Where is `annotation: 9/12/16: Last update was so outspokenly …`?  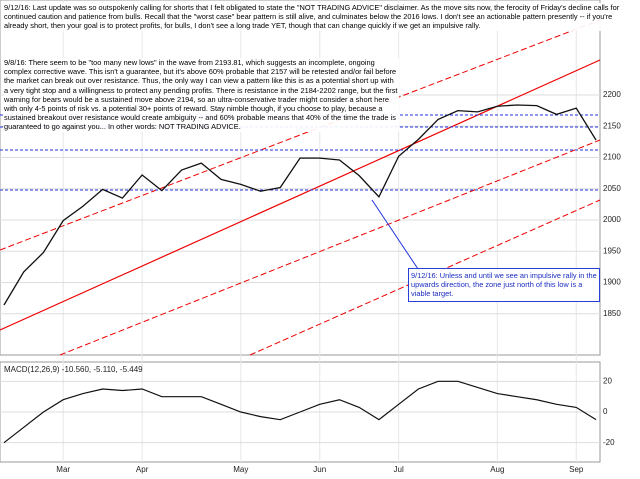 annotation: 9/12/16: Last update was so outspokenly … is located at coordinates (318, 17).